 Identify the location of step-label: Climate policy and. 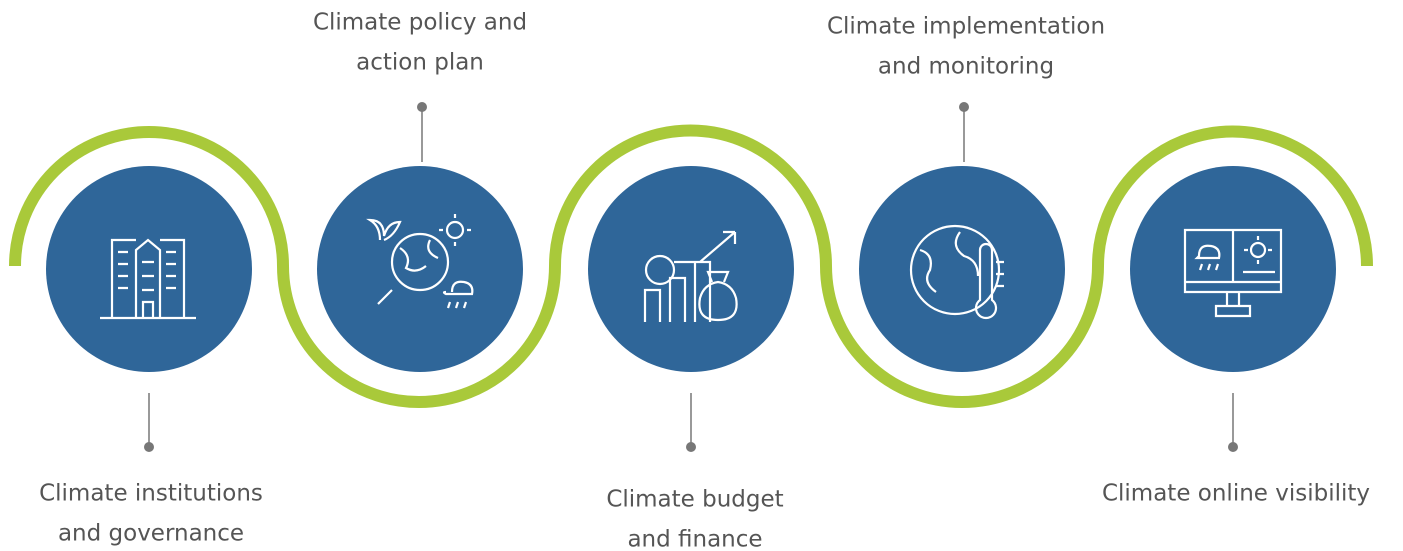
(420, 23).